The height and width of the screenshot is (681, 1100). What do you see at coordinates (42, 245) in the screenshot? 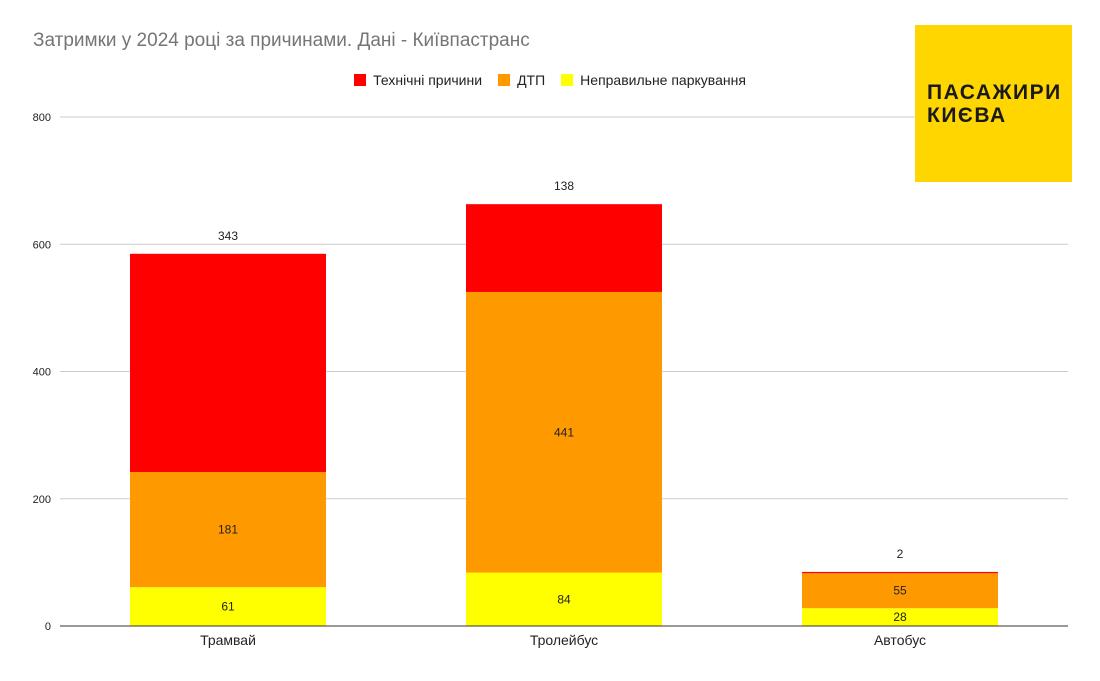
I see `y-tick-label: 600` at bounding box center [42, 245].